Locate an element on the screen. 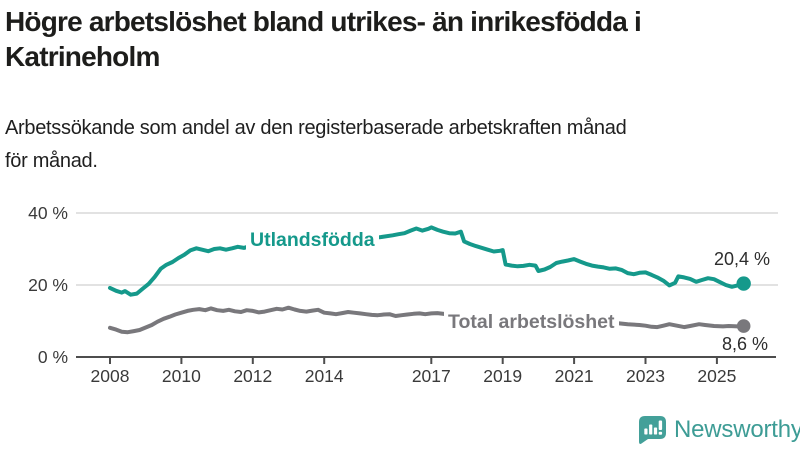 Image resolution: width=800 pixels, height=450 pixels. page-title-line-2: Katrineholm is located at coordinates (82, 56).